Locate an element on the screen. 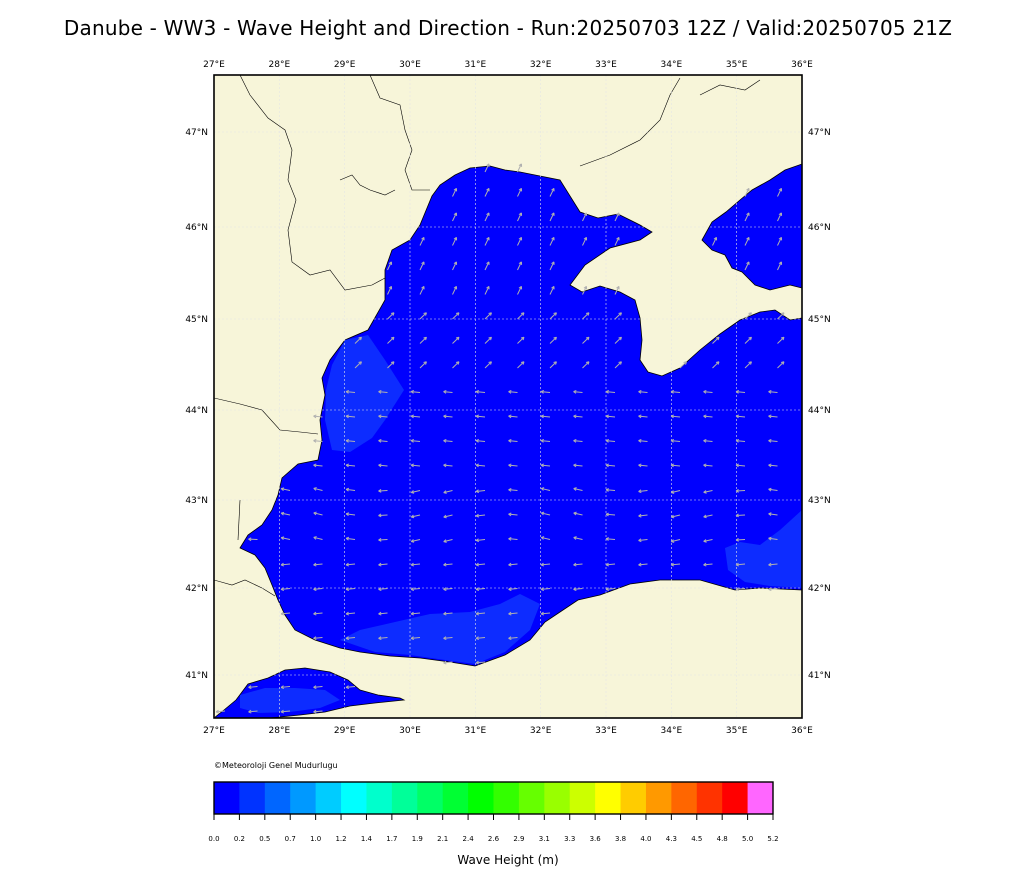 The width and height of the screenshot is (1016, 888). colorbar-tick-label: 2.1 is located at coordinates (442, 839).